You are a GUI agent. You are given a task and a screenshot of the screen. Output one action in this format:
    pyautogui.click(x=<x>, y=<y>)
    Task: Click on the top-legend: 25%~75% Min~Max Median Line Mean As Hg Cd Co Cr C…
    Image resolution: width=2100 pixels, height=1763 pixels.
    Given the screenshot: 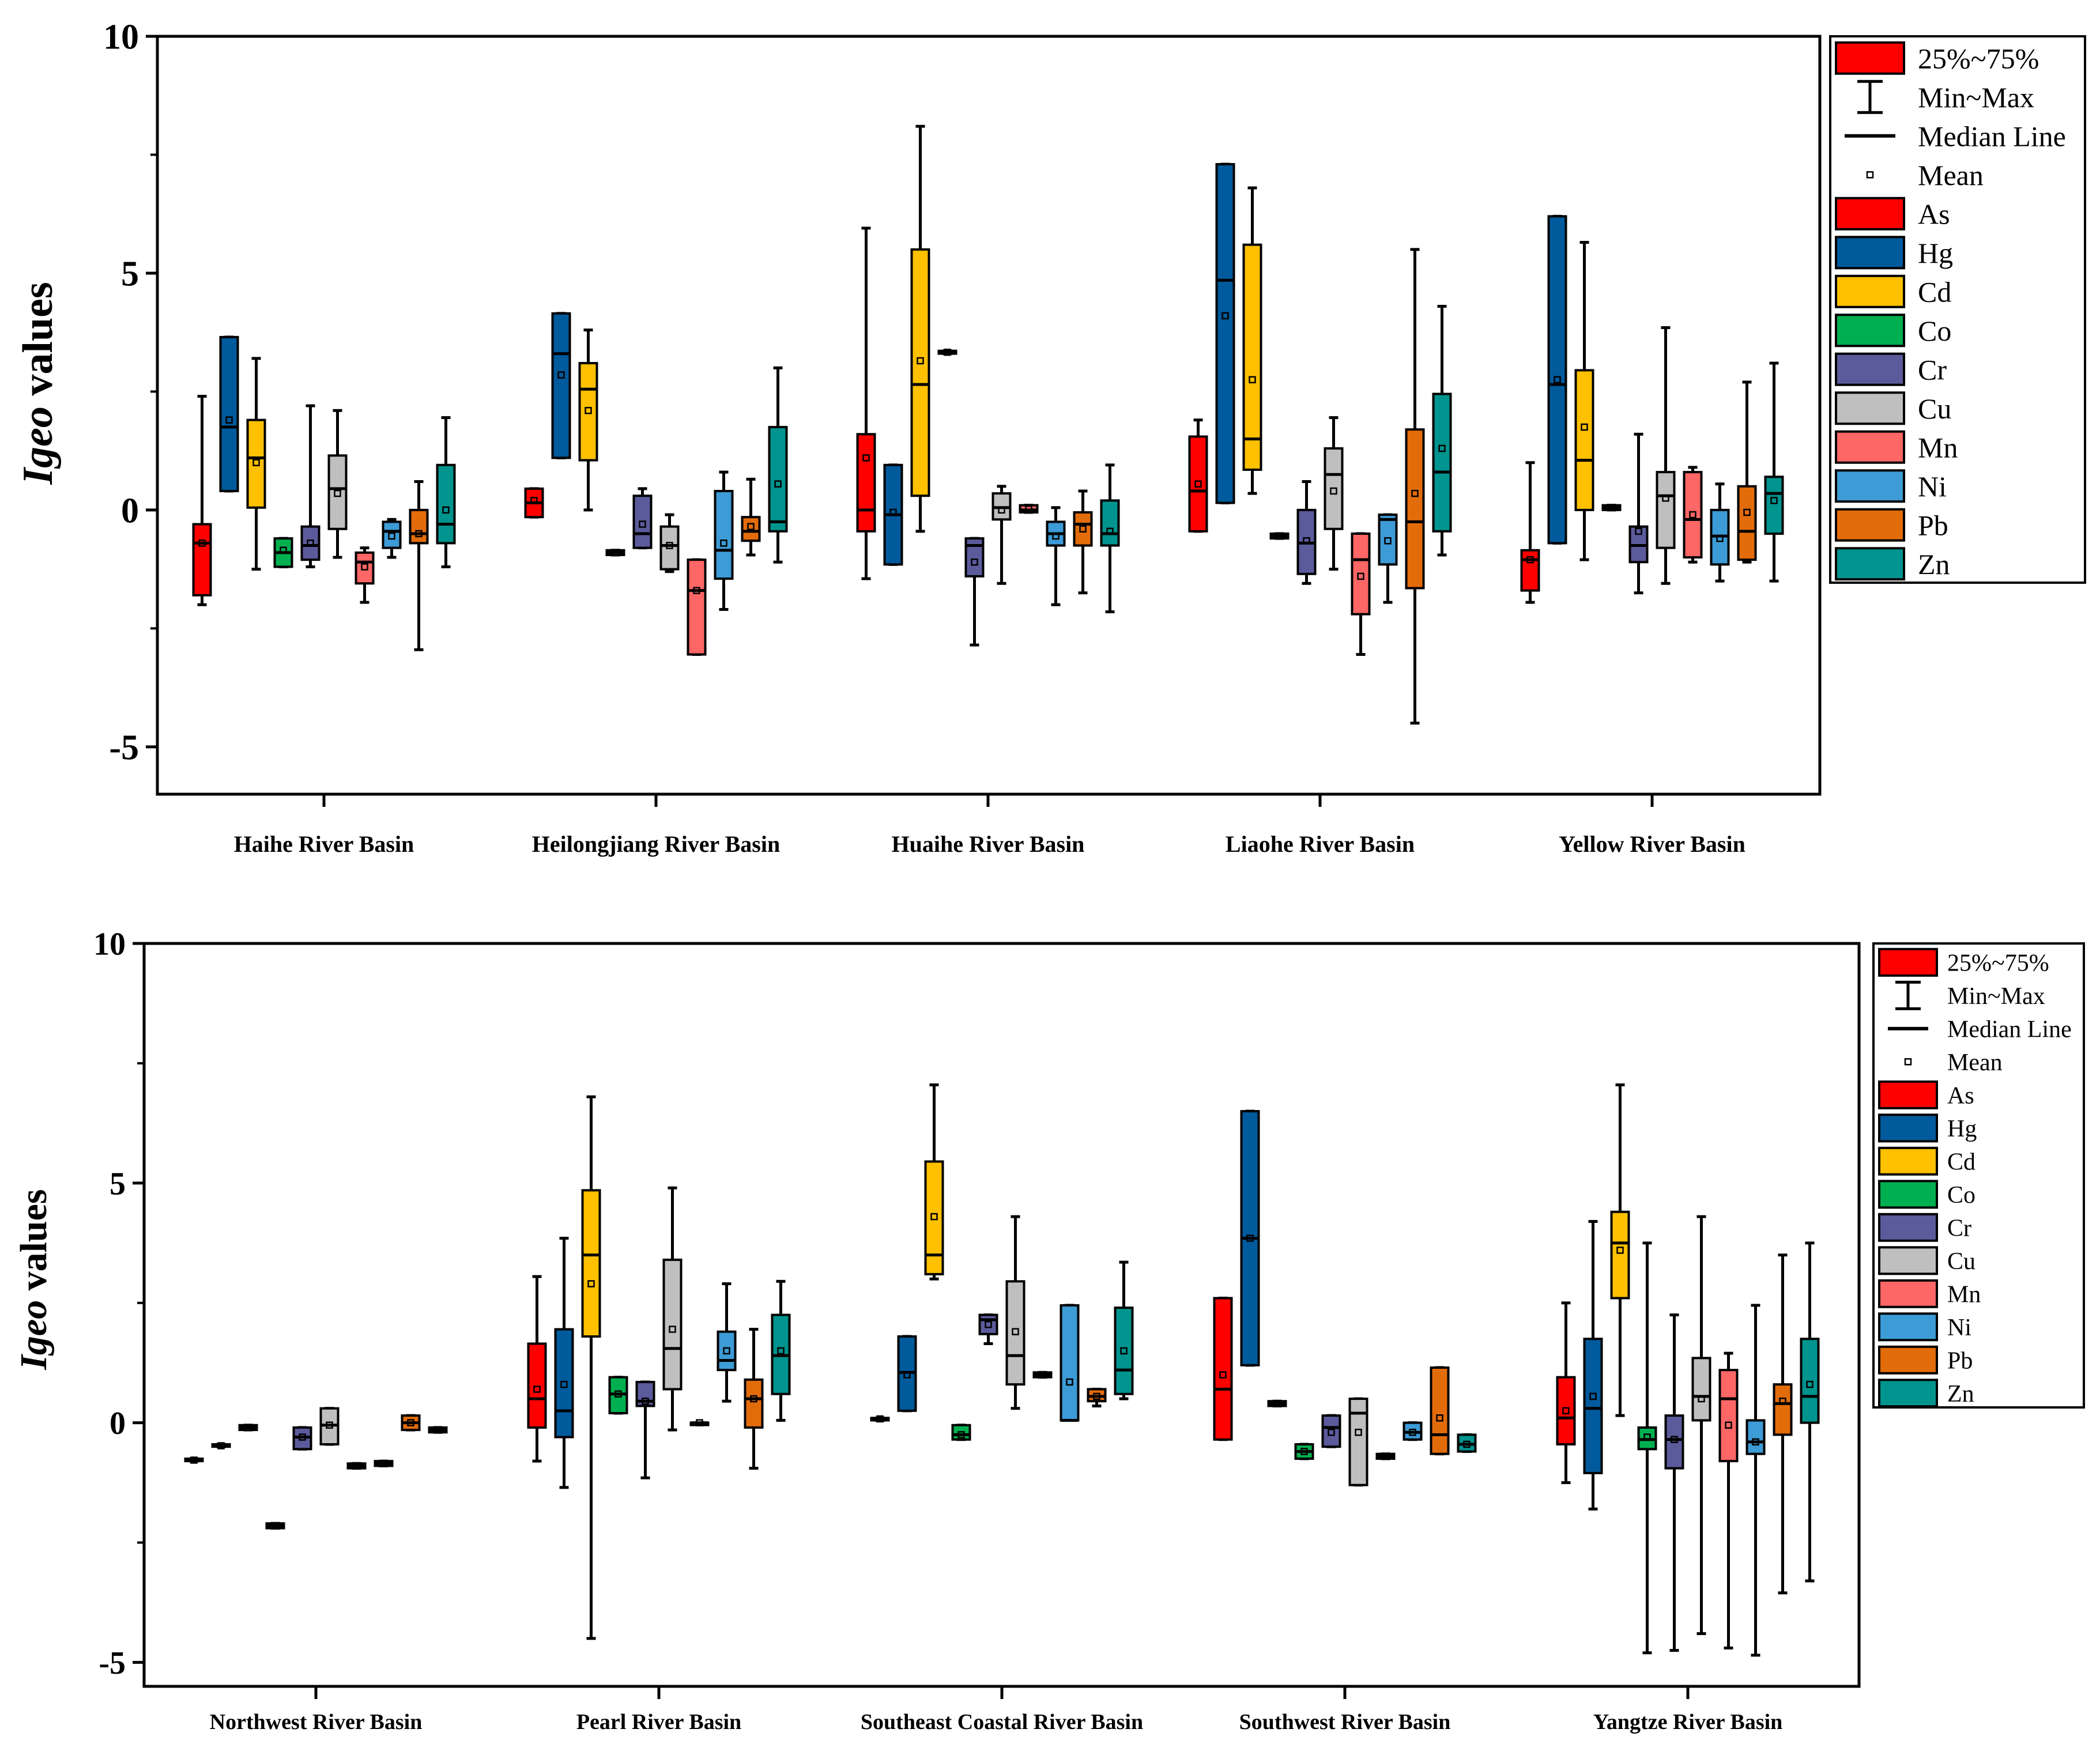 What is the action you would take?
    pyautogui.click(x=1957, y=309)
    